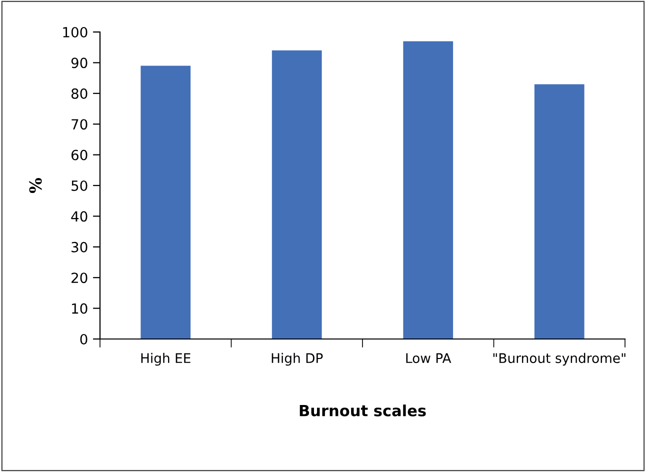  Describe the element at coordinates (84, 339) in the screenshot. I see `y-tick-label: 0` at that location.